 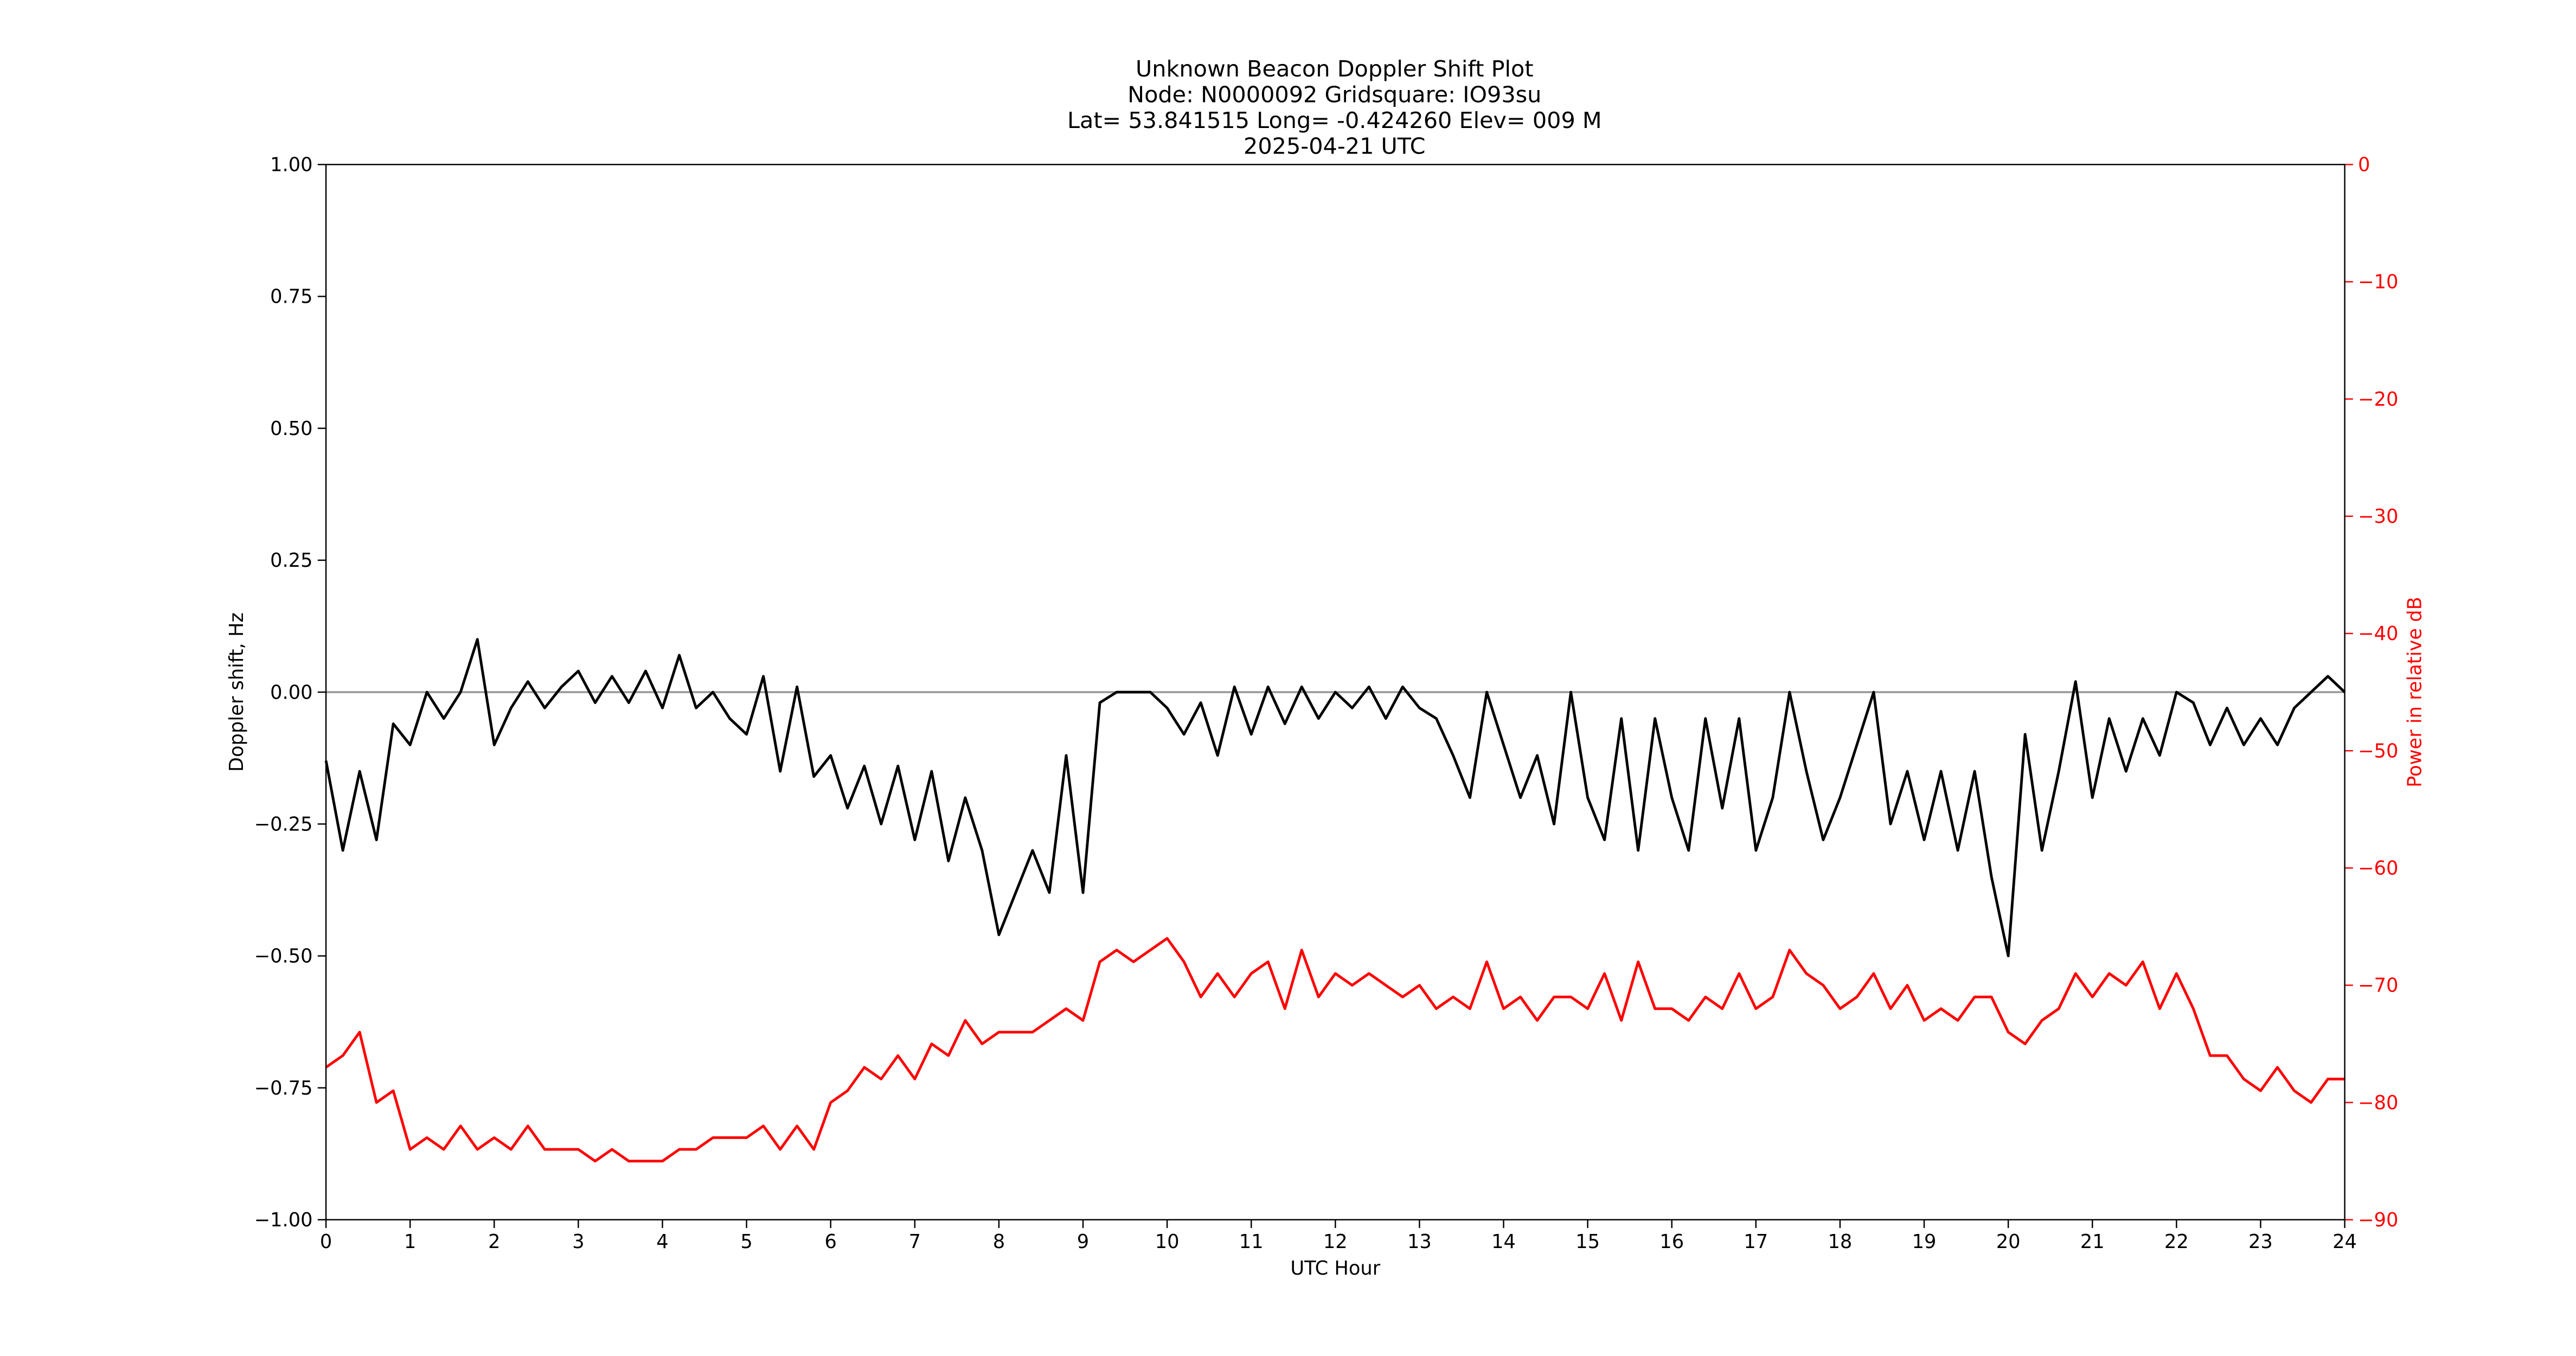 What do you see at coordinates (1251, 1242) in the screenshot?
I see `x-tick-label: 11` at bounding box center [1251, 1242].